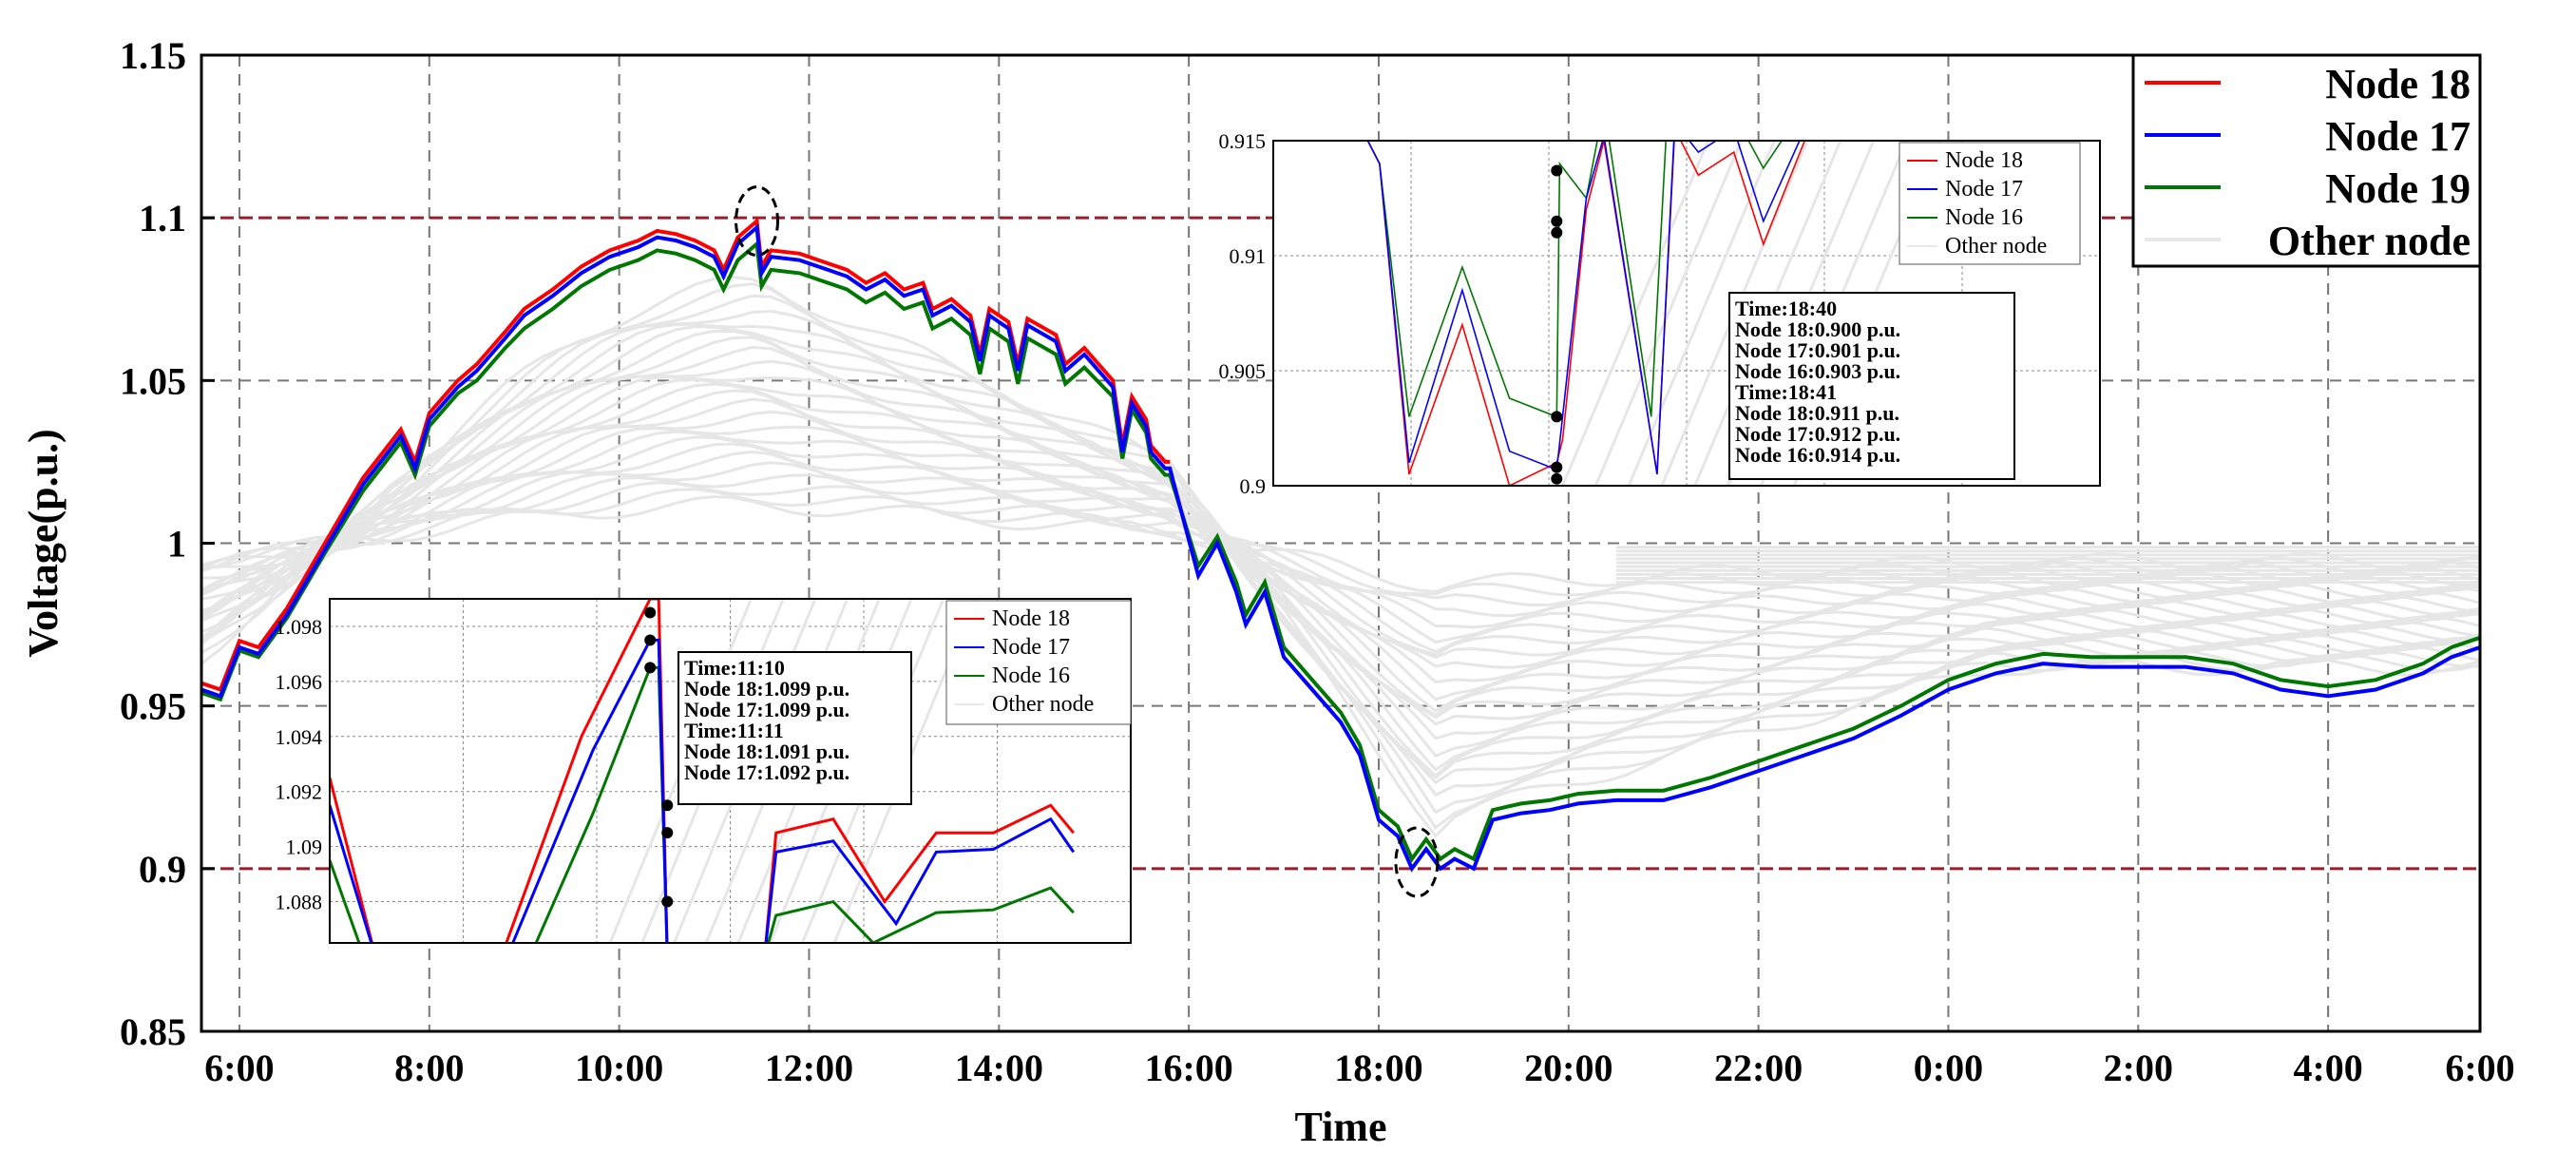  Describe the element at coordinates (1786, 392) in the screenshot. I see `annotation-line: Time:18:41` at that location.